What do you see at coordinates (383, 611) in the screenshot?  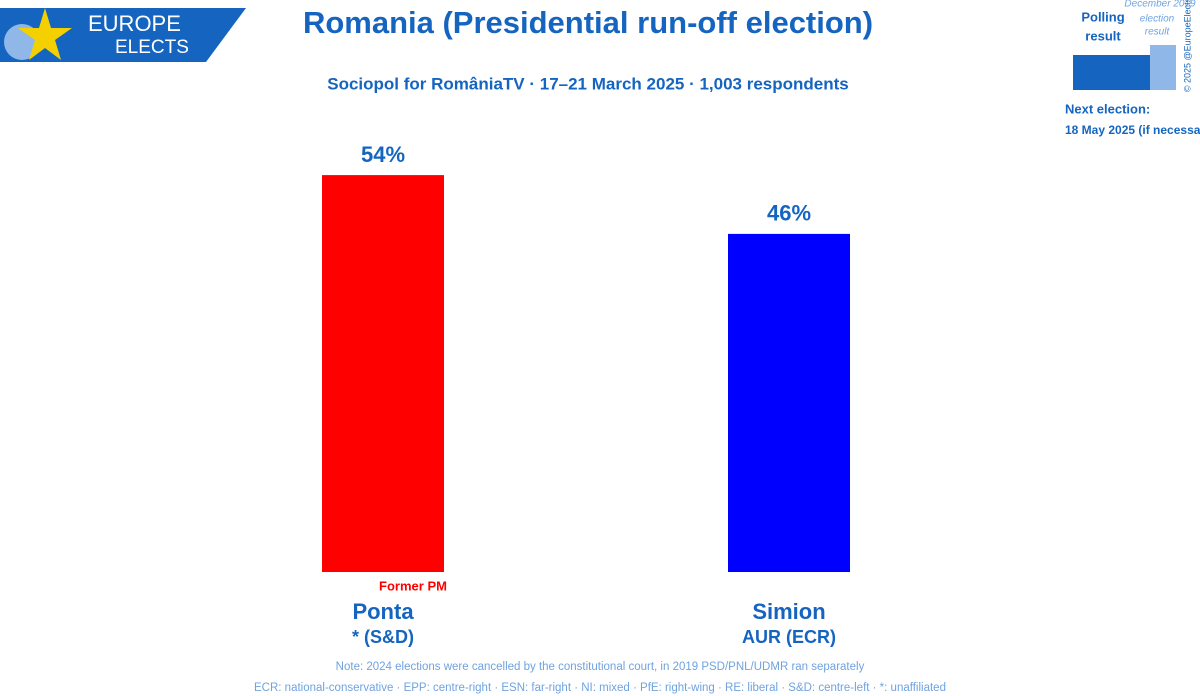 I see `category-label: Ponta` at bounding box center [383, 611].